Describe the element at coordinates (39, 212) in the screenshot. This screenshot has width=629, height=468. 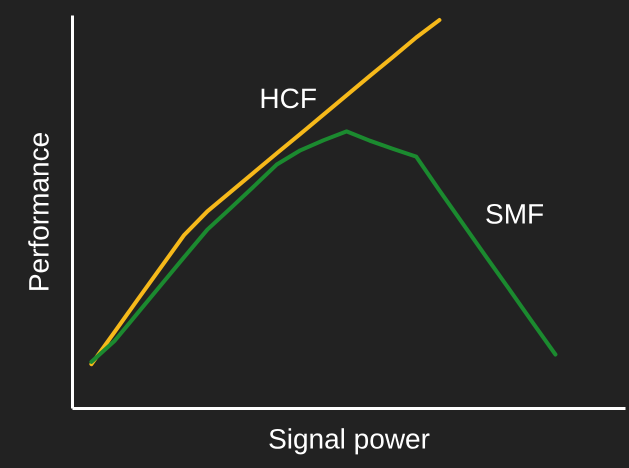
I see `y-axis-title: Performance` at that location.